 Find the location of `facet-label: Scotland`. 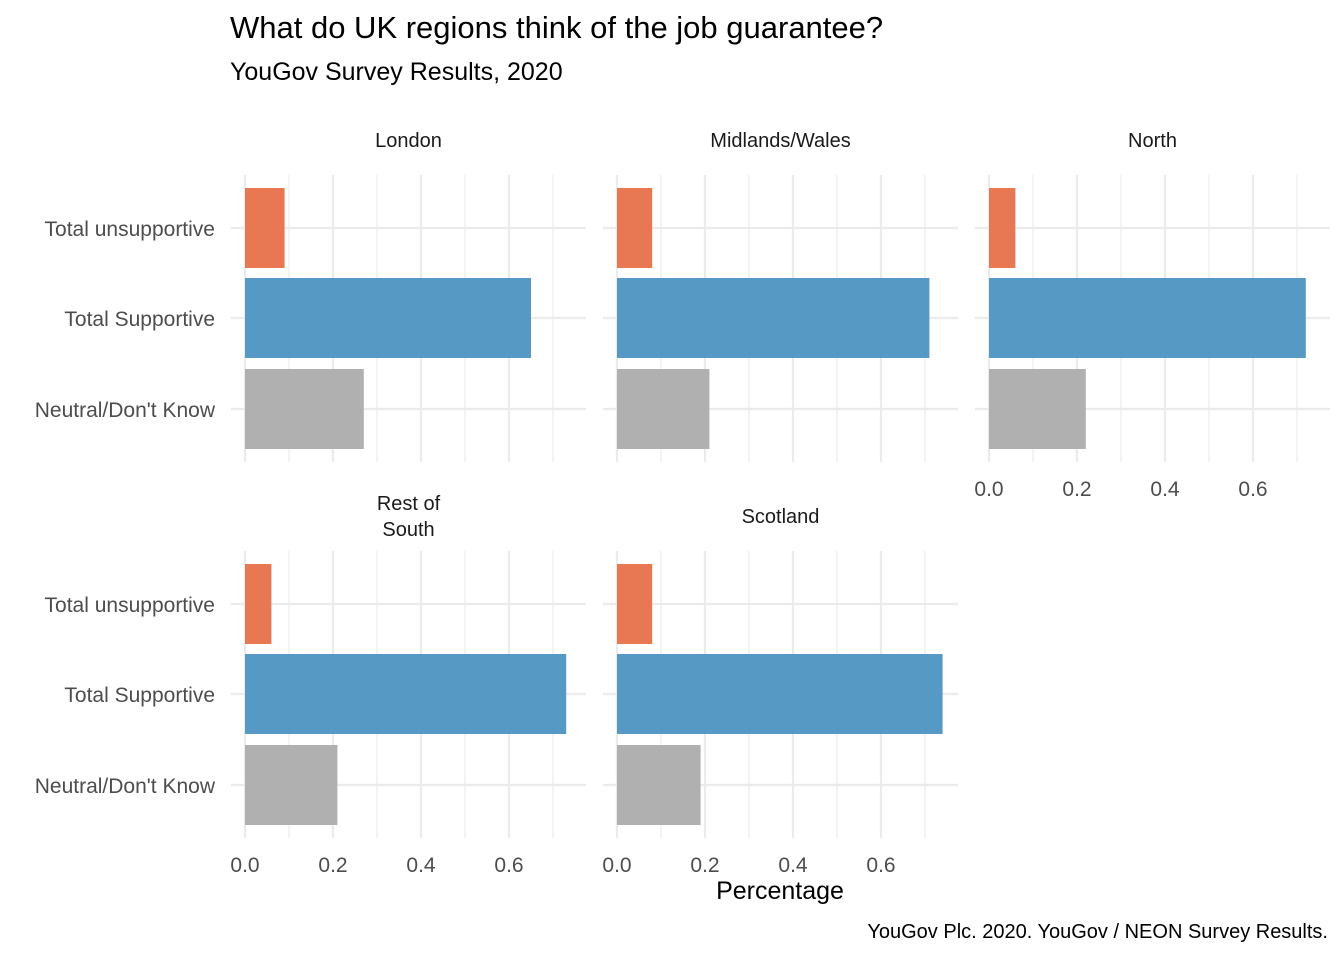

facet-label: Scotland is located at coordinates (781, 517).